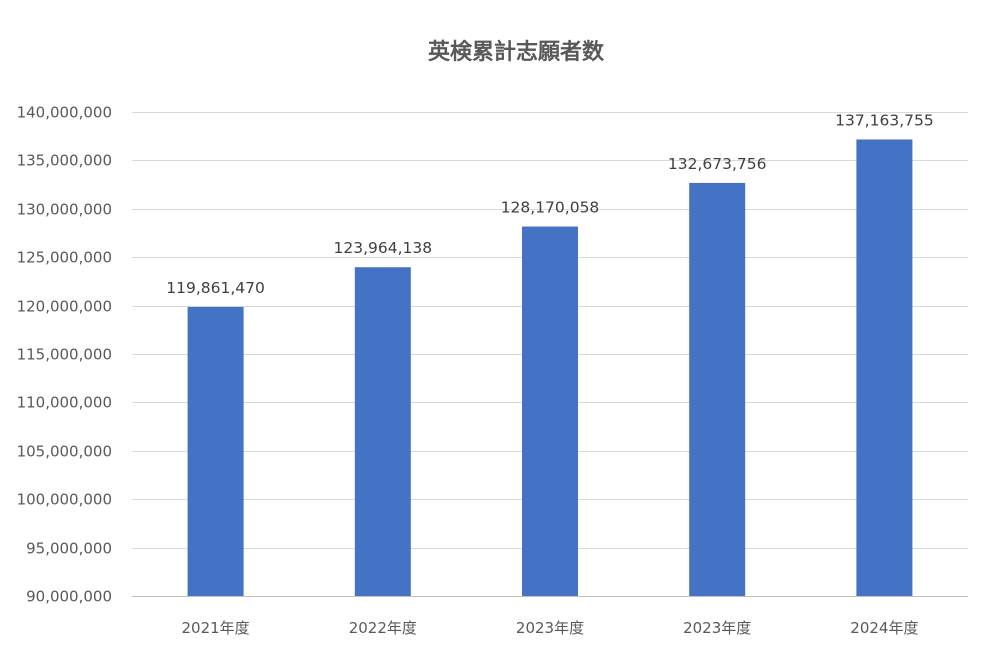 The image size is (989, 651). I want to click on x-category-label-3: 2023年度, so click(550, 628).